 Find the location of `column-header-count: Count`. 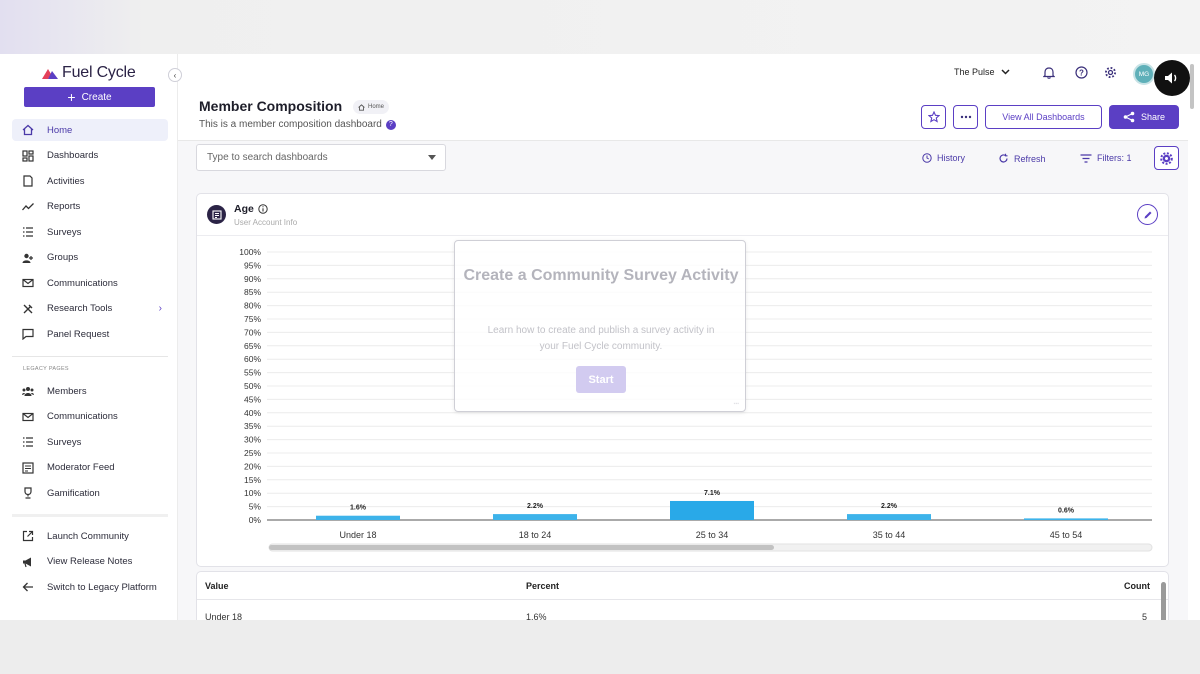

column-header-count: Count is located at coordinates (1137, 586).